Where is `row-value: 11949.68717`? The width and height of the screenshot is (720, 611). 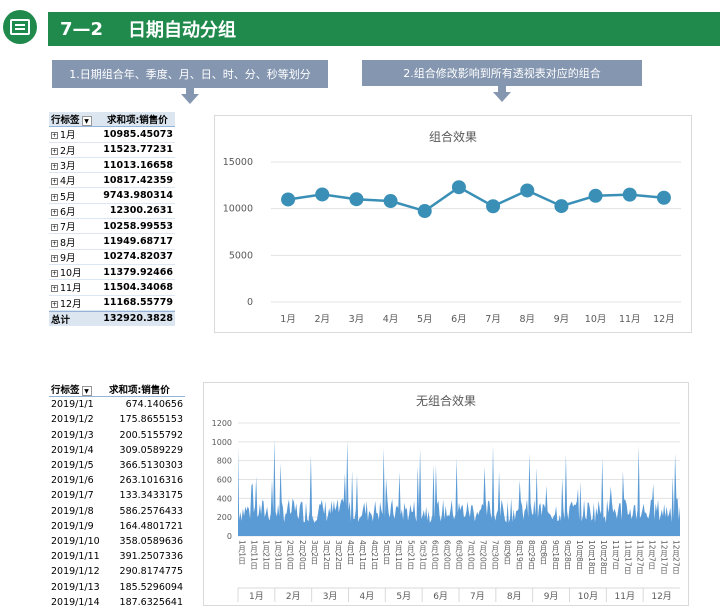 row-value: 11949.68717 is located at coordinates (138, 242).